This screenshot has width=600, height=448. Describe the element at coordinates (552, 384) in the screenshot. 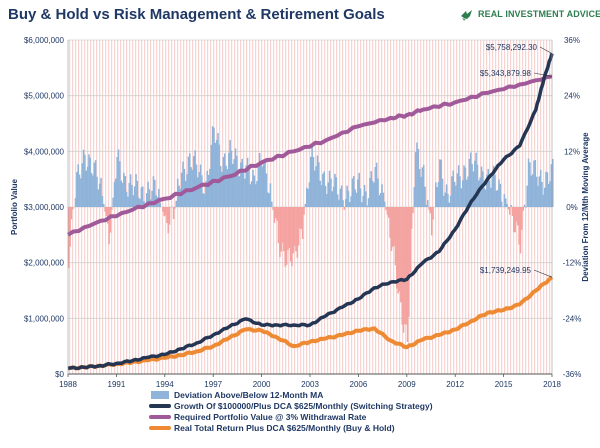

I see `x-tick-label: 2018` at that location.